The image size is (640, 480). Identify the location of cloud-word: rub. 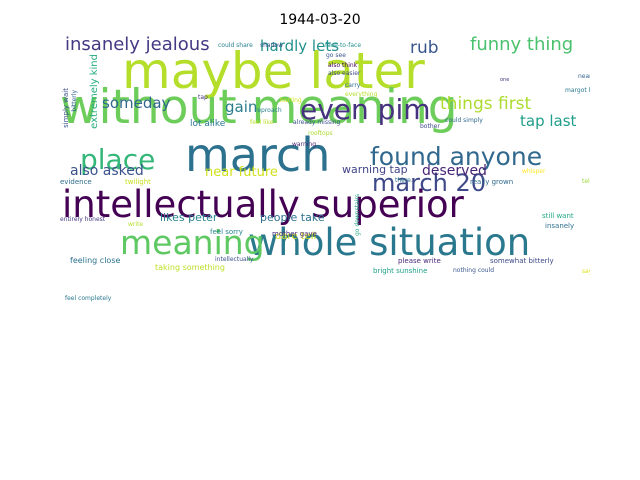
(424, 48).